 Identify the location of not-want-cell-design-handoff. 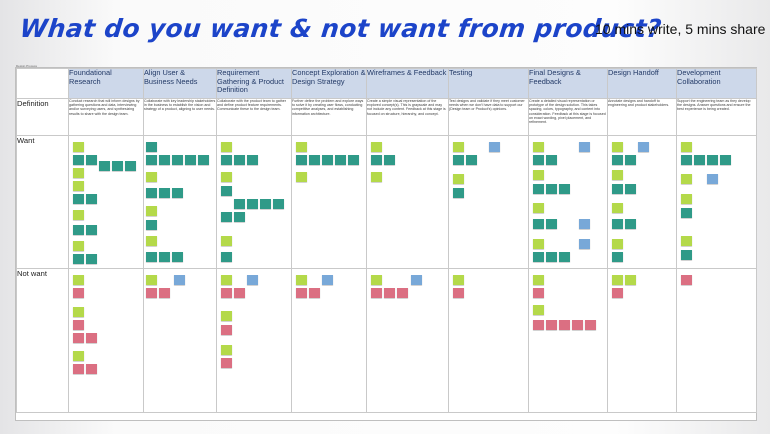
(642, 340).